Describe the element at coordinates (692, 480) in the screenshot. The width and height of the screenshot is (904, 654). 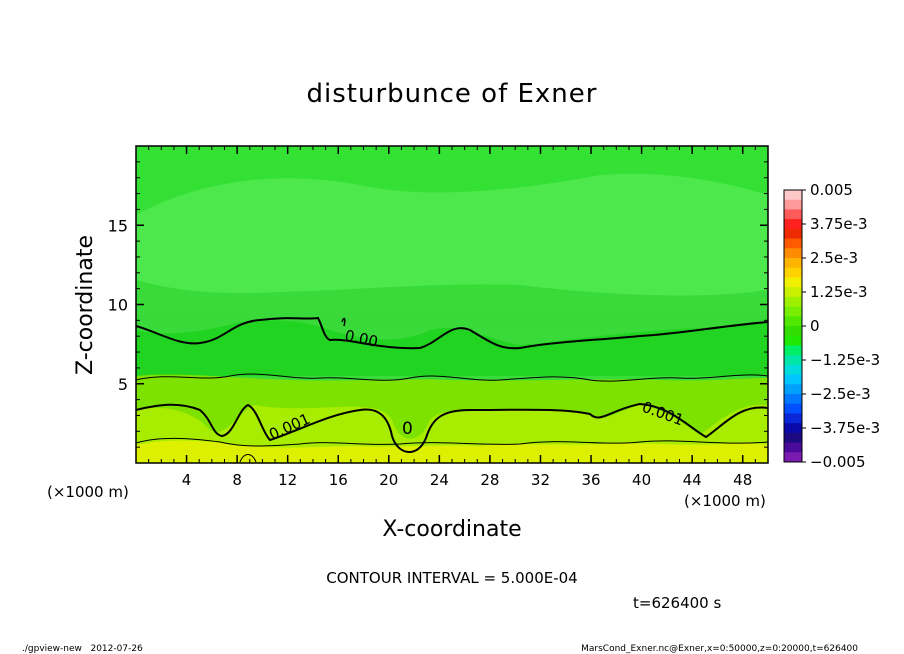
I see `x-tick-label: 44` at that location.